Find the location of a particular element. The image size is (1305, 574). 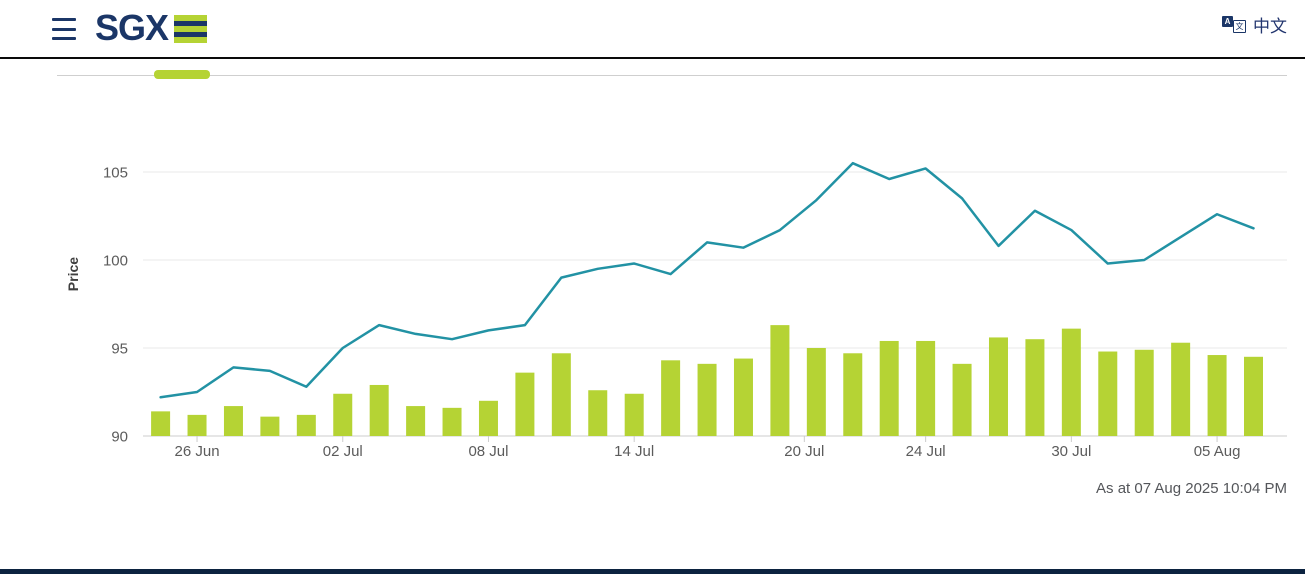

sgx-logo: SGX is located at coordinates (151, 27).